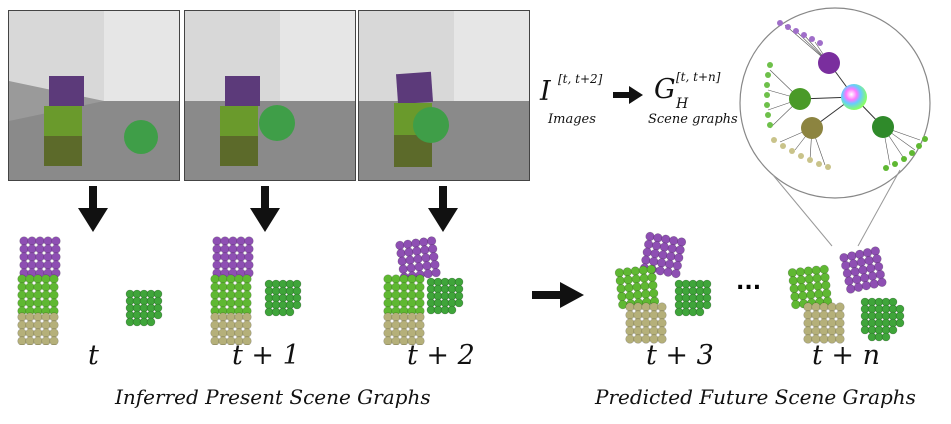  I want to click on sphere-t2, so click(445, 296).